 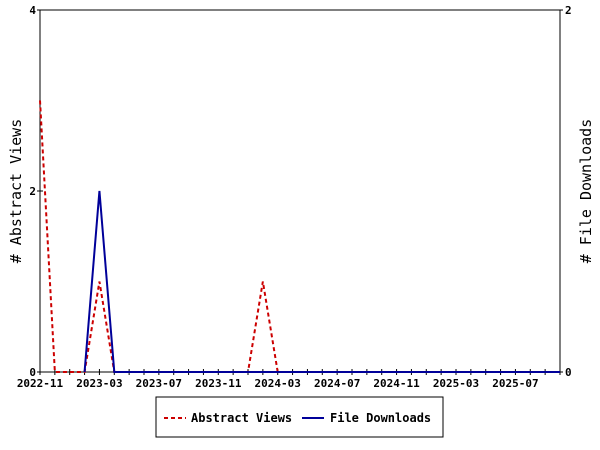 What do you see at coordinates (396, 383) in the screenshot?
I see `x-tick-label: 2024-11` at bounding box center [396, 383].